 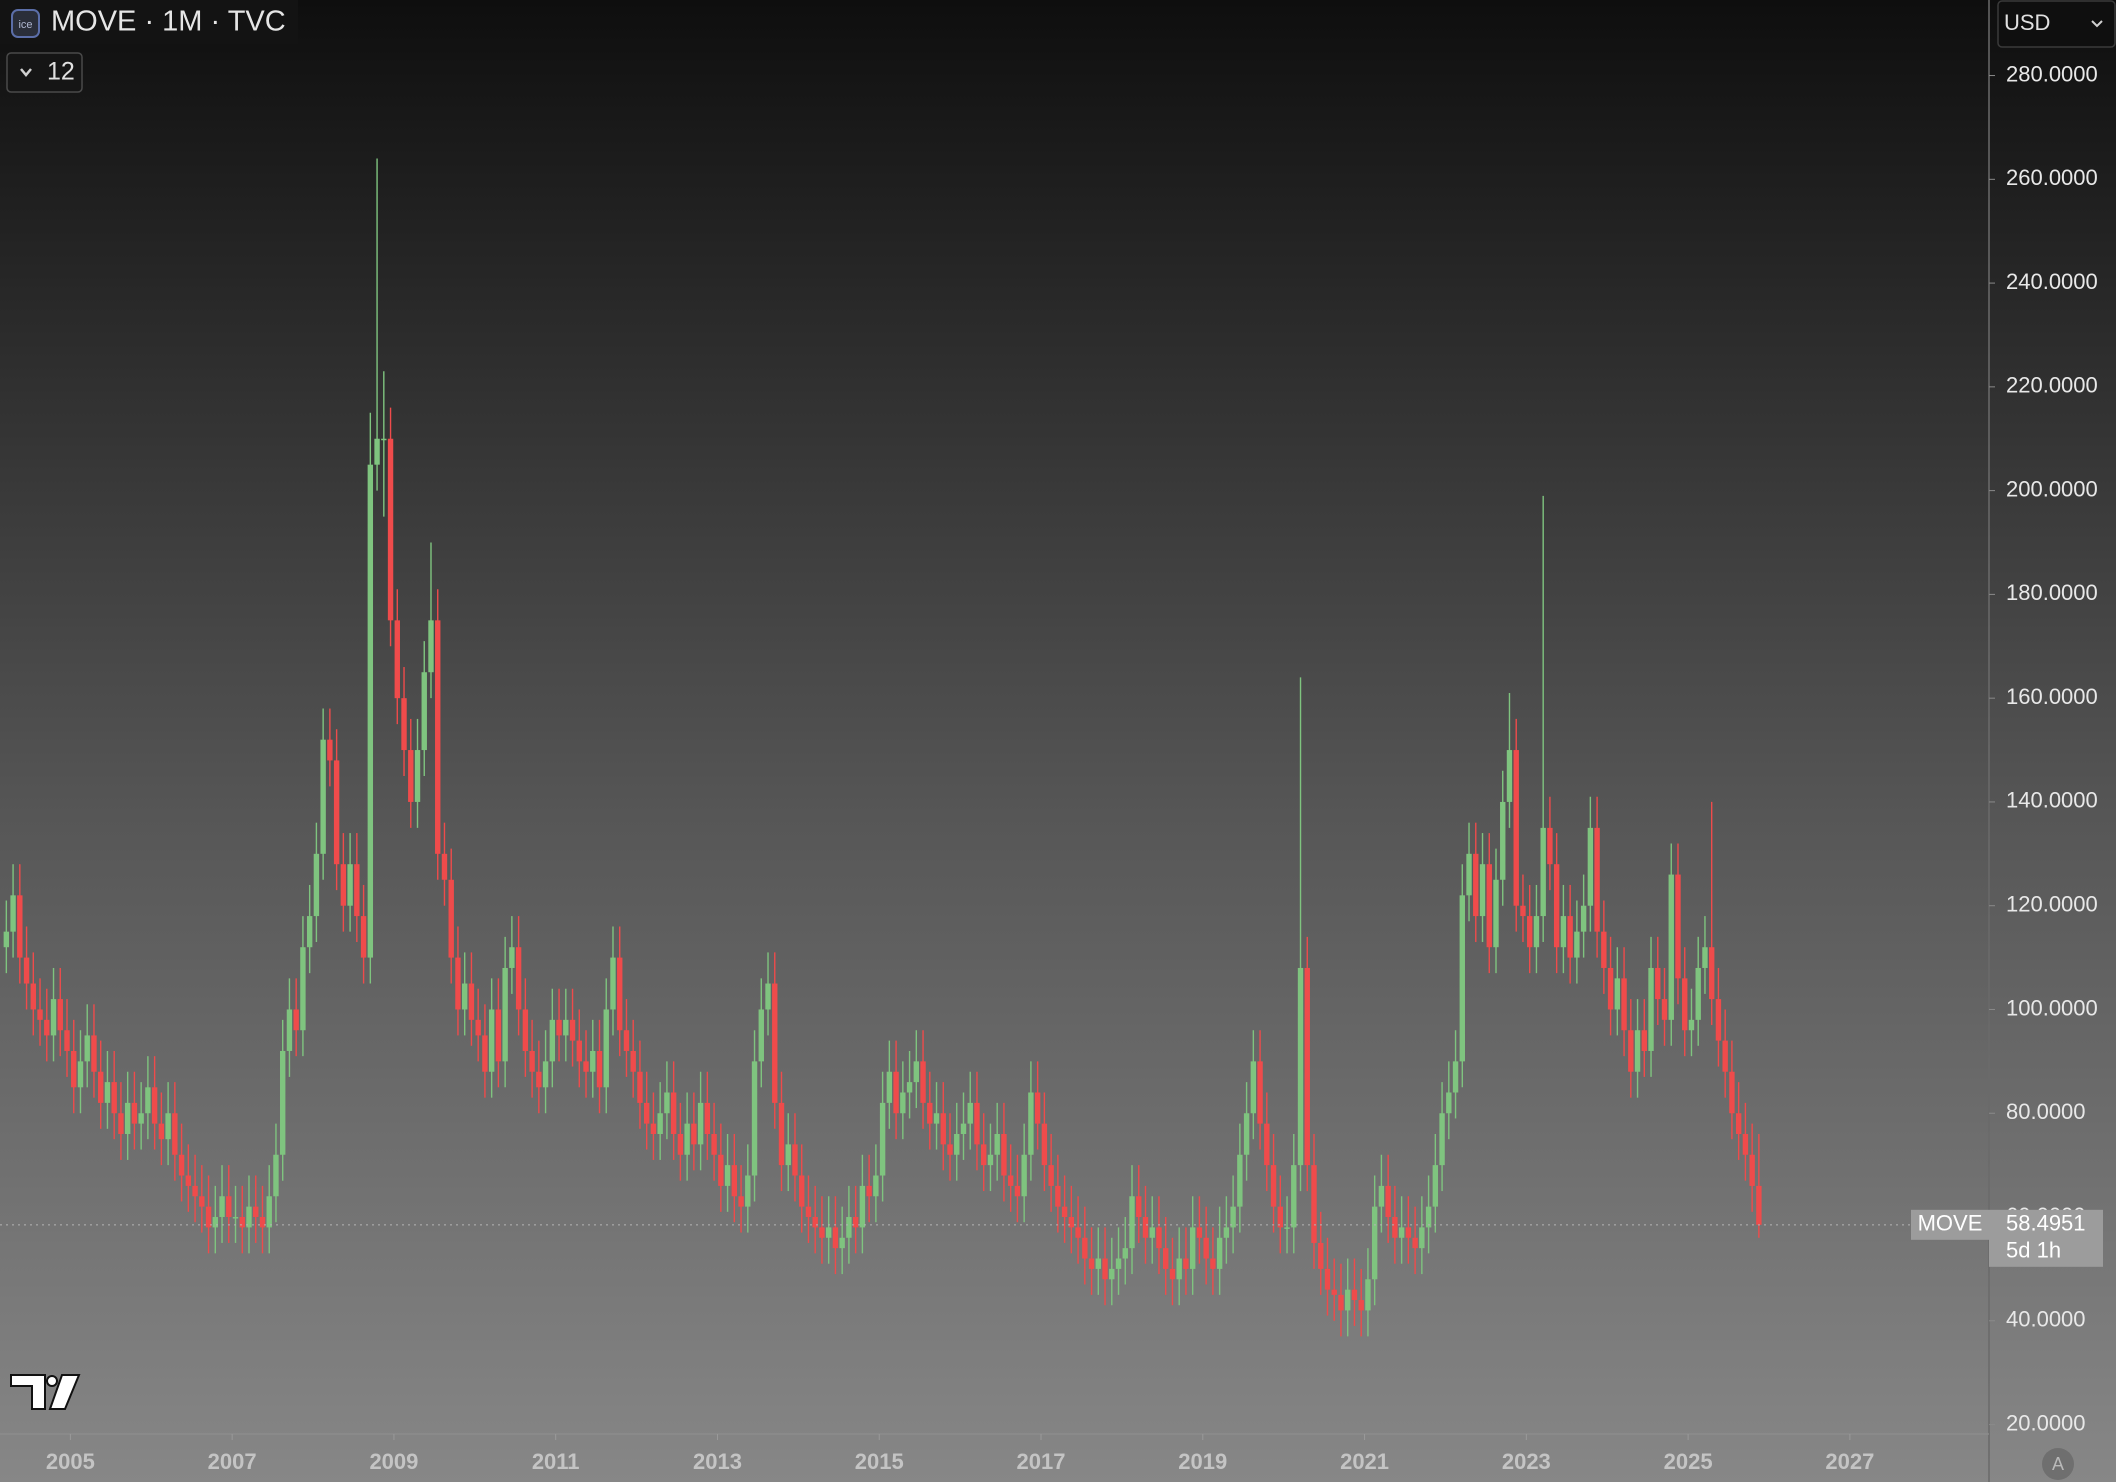 I want to click on x-tick-label: 2017, so click(x=1041, y=1461).